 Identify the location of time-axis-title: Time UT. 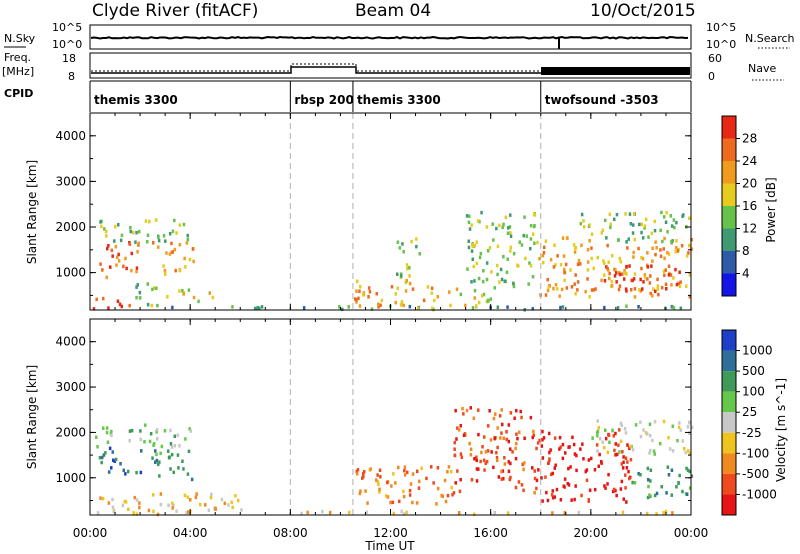
(389, 546).